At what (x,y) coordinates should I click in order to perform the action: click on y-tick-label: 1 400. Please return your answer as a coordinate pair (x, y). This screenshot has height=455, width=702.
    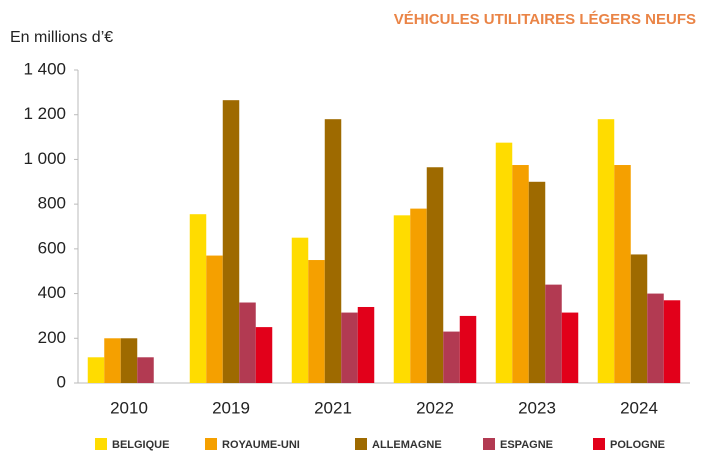
    Looking at the image, I should click on (44, 68).